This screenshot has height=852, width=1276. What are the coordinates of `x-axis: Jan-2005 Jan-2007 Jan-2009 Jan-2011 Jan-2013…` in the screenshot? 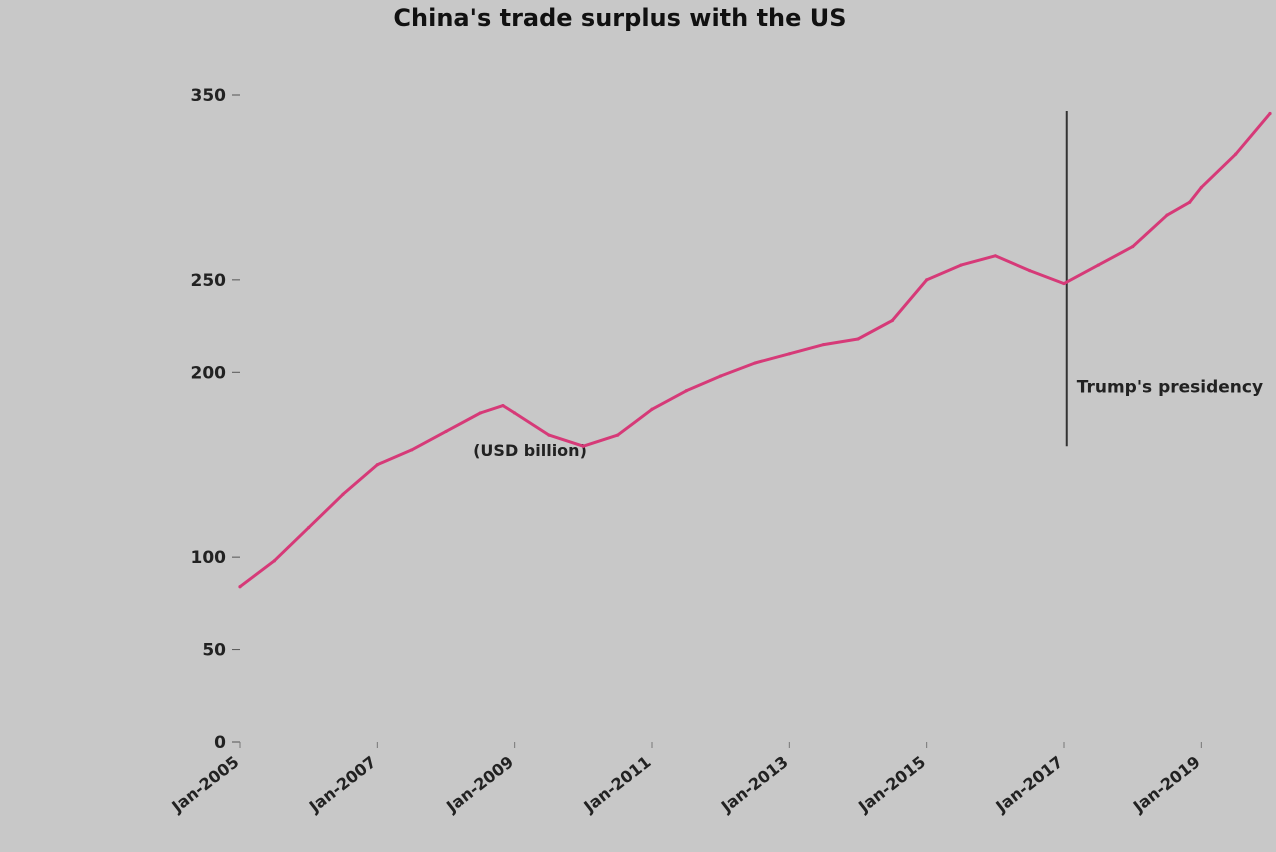 It's located at (685, 779).